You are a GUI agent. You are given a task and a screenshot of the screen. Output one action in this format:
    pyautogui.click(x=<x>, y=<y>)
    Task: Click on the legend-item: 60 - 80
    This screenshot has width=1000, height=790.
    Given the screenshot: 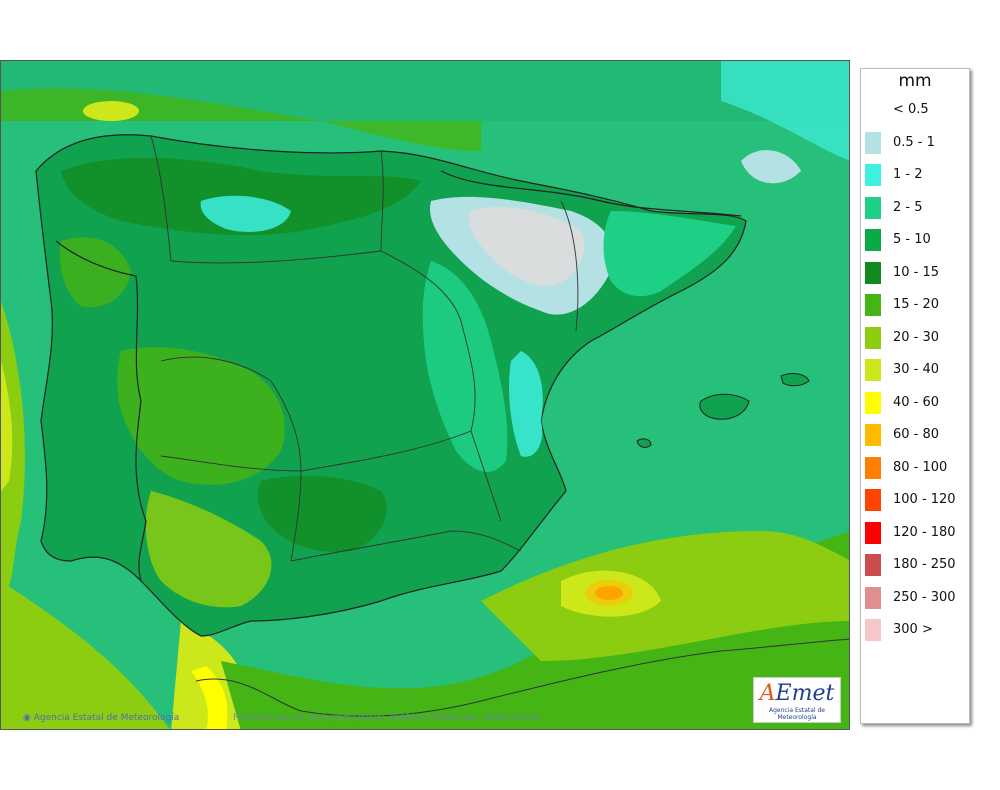 What is the action you would take?
    pyautogui.click(x=915, y=435)
    